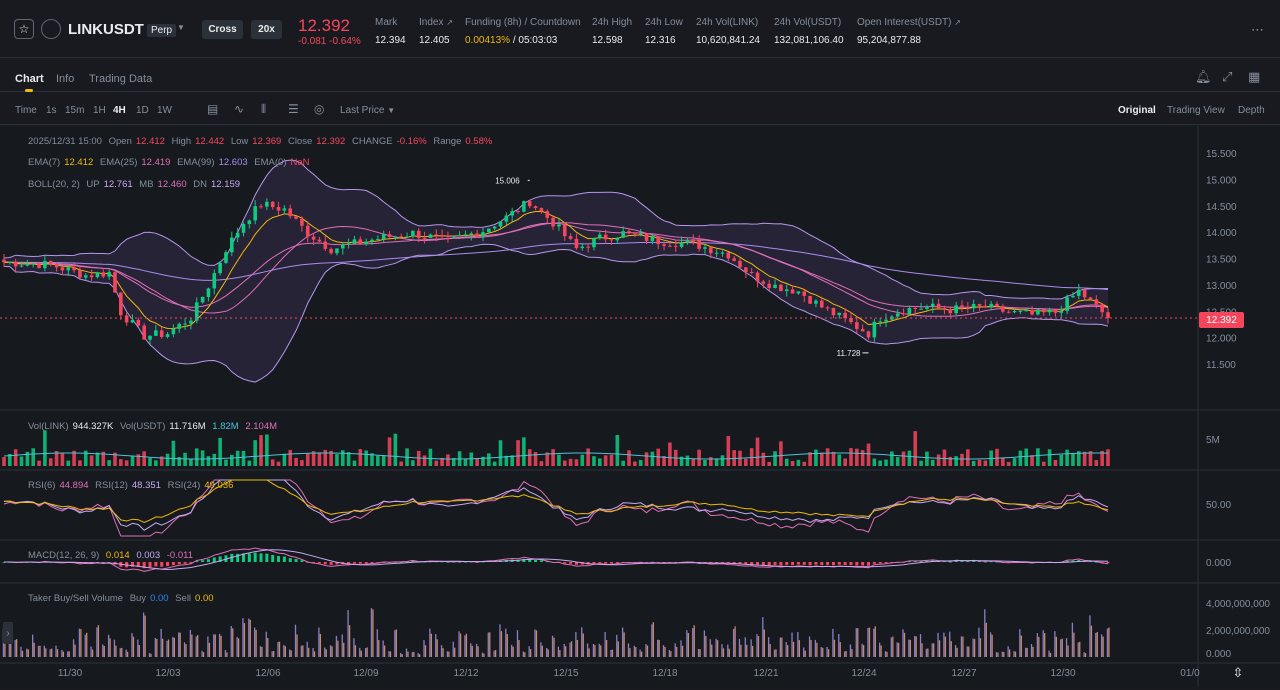 This screenshot has width=1280, height=690. What do you see at coordinates (266, 29) in the screenshot?
I see `leverage-button: 20x` at bounding box center [266, 29].